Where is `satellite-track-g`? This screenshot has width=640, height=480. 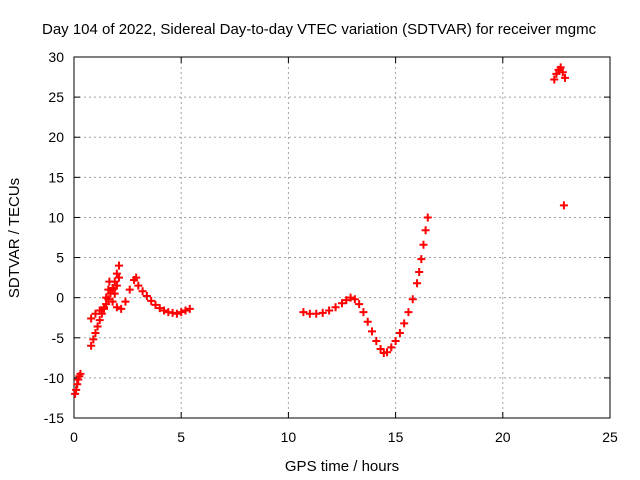 satellite-track-g is located at coordinates (563, 205).